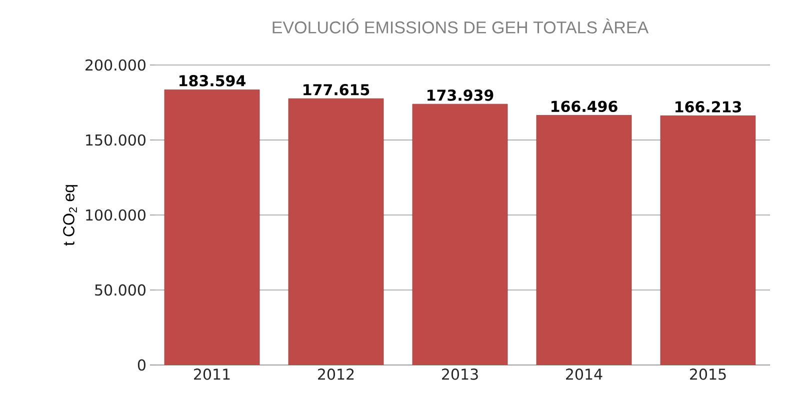  Describe the element at coordinates (213, 80) in the screenshot. I see `data-label: 183.594` at that location.